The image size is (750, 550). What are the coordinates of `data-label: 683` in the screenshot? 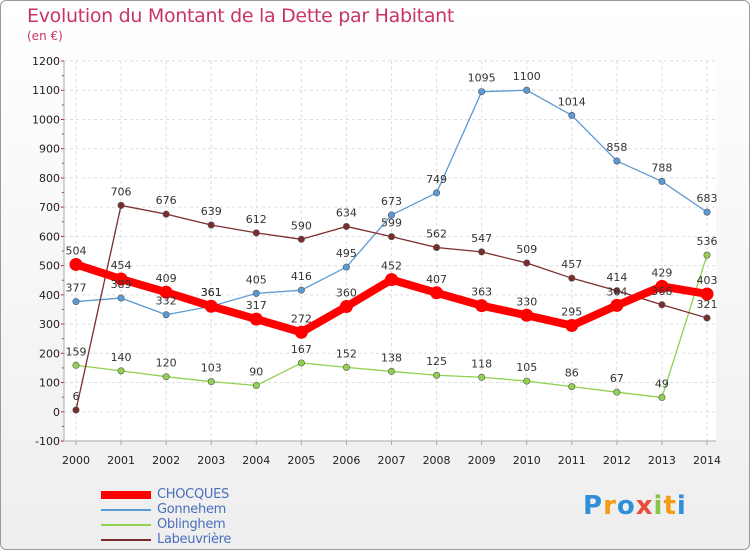 It's located at (707, 198).